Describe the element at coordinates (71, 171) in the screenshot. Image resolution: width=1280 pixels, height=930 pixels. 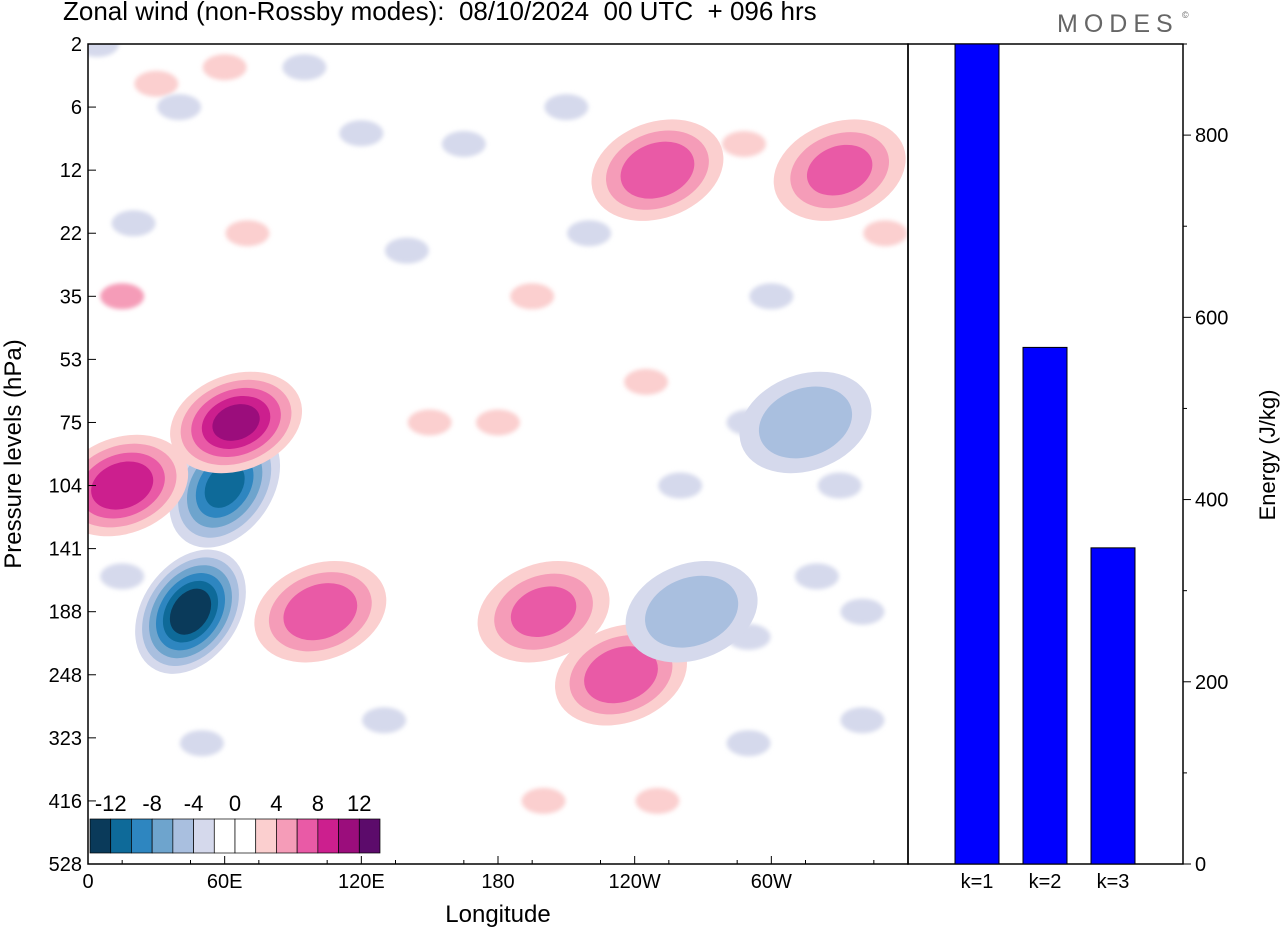
I see `y-tick-label: 12` at that location.